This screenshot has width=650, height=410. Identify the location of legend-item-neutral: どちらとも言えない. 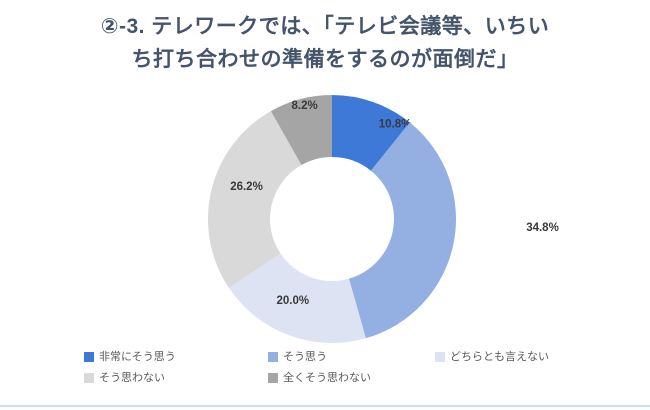
(542, 357).